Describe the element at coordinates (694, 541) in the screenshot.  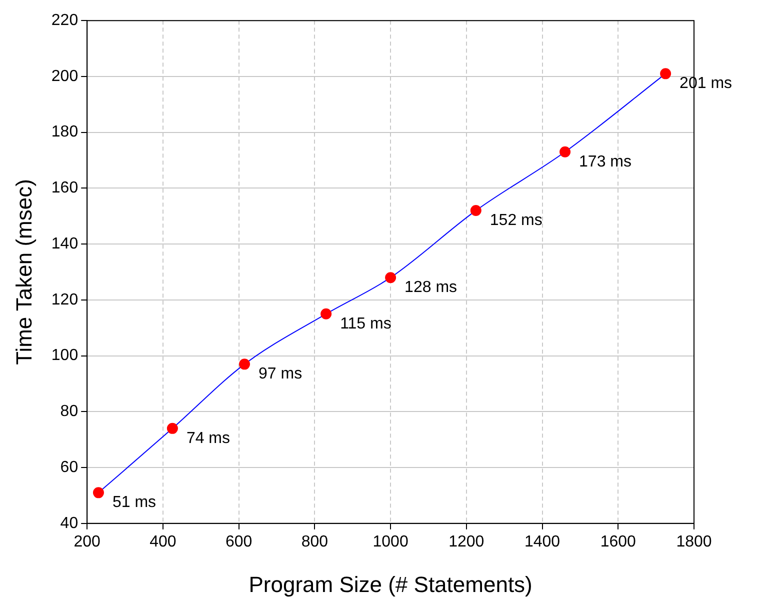
I see `x-tick-label: 1800` at that location.